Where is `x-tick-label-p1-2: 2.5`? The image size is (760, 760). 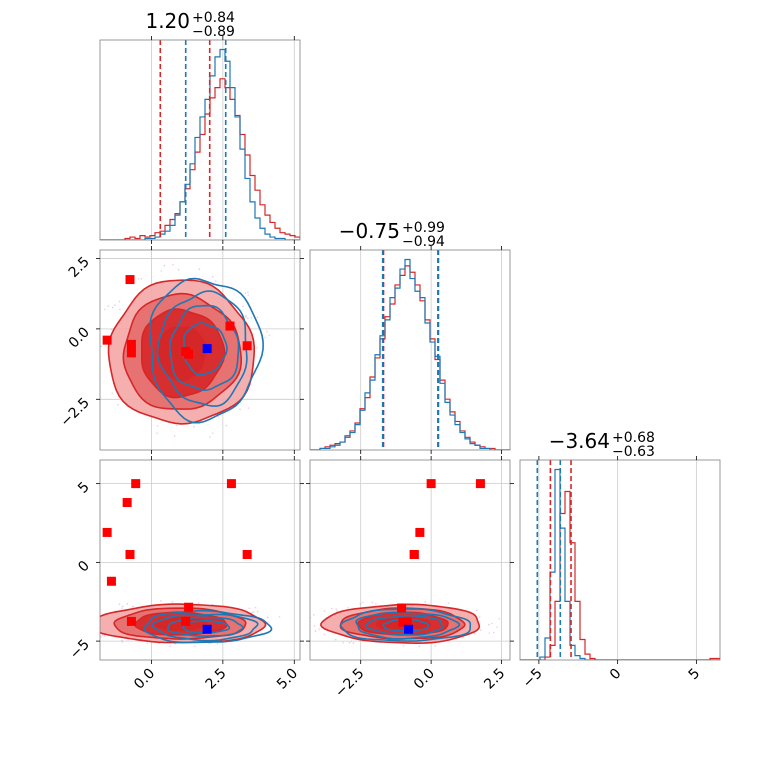 x-tick-label-p1-2: 2.5 is located at coordinates (494, 679).